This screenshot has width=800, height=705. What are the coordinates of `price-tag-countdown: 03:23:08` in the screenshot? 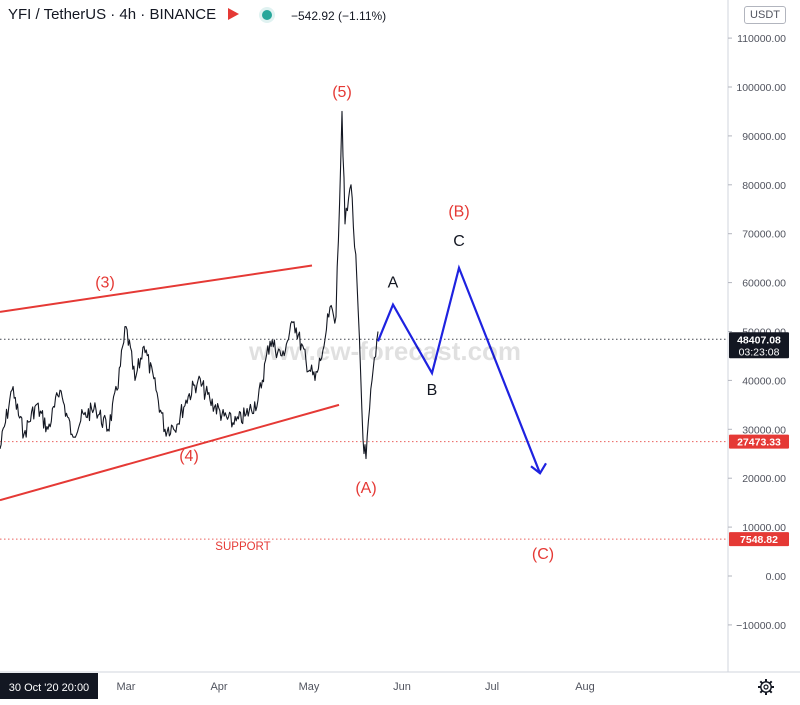 It's located at (759, 352).